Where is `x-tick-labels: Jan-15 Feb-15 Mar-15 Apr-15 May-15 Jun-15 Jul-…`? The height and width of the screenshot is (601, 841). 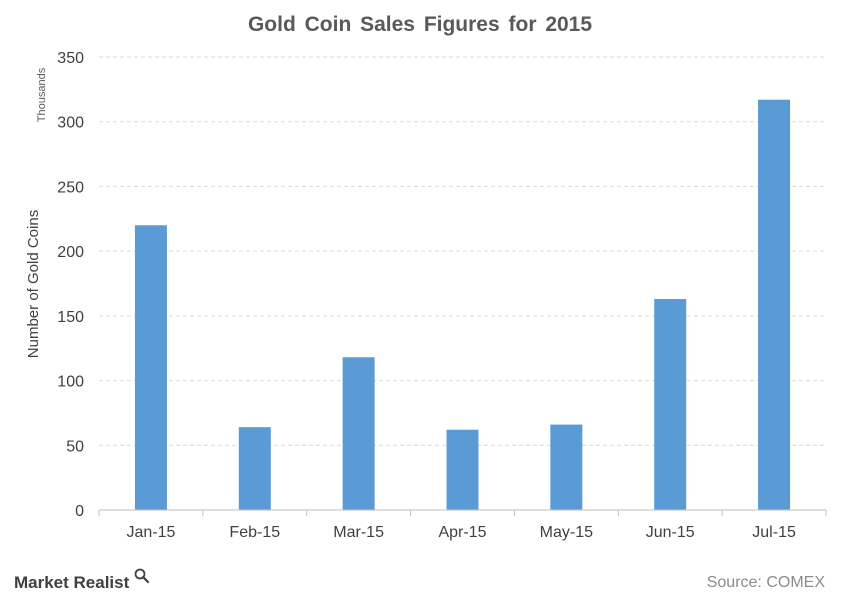 x-tick-labels: Jan-15 Feb-15 Mar-15 Apr-15 May-15 Jun-15 Jul-… is located at coordinates (460, 532).